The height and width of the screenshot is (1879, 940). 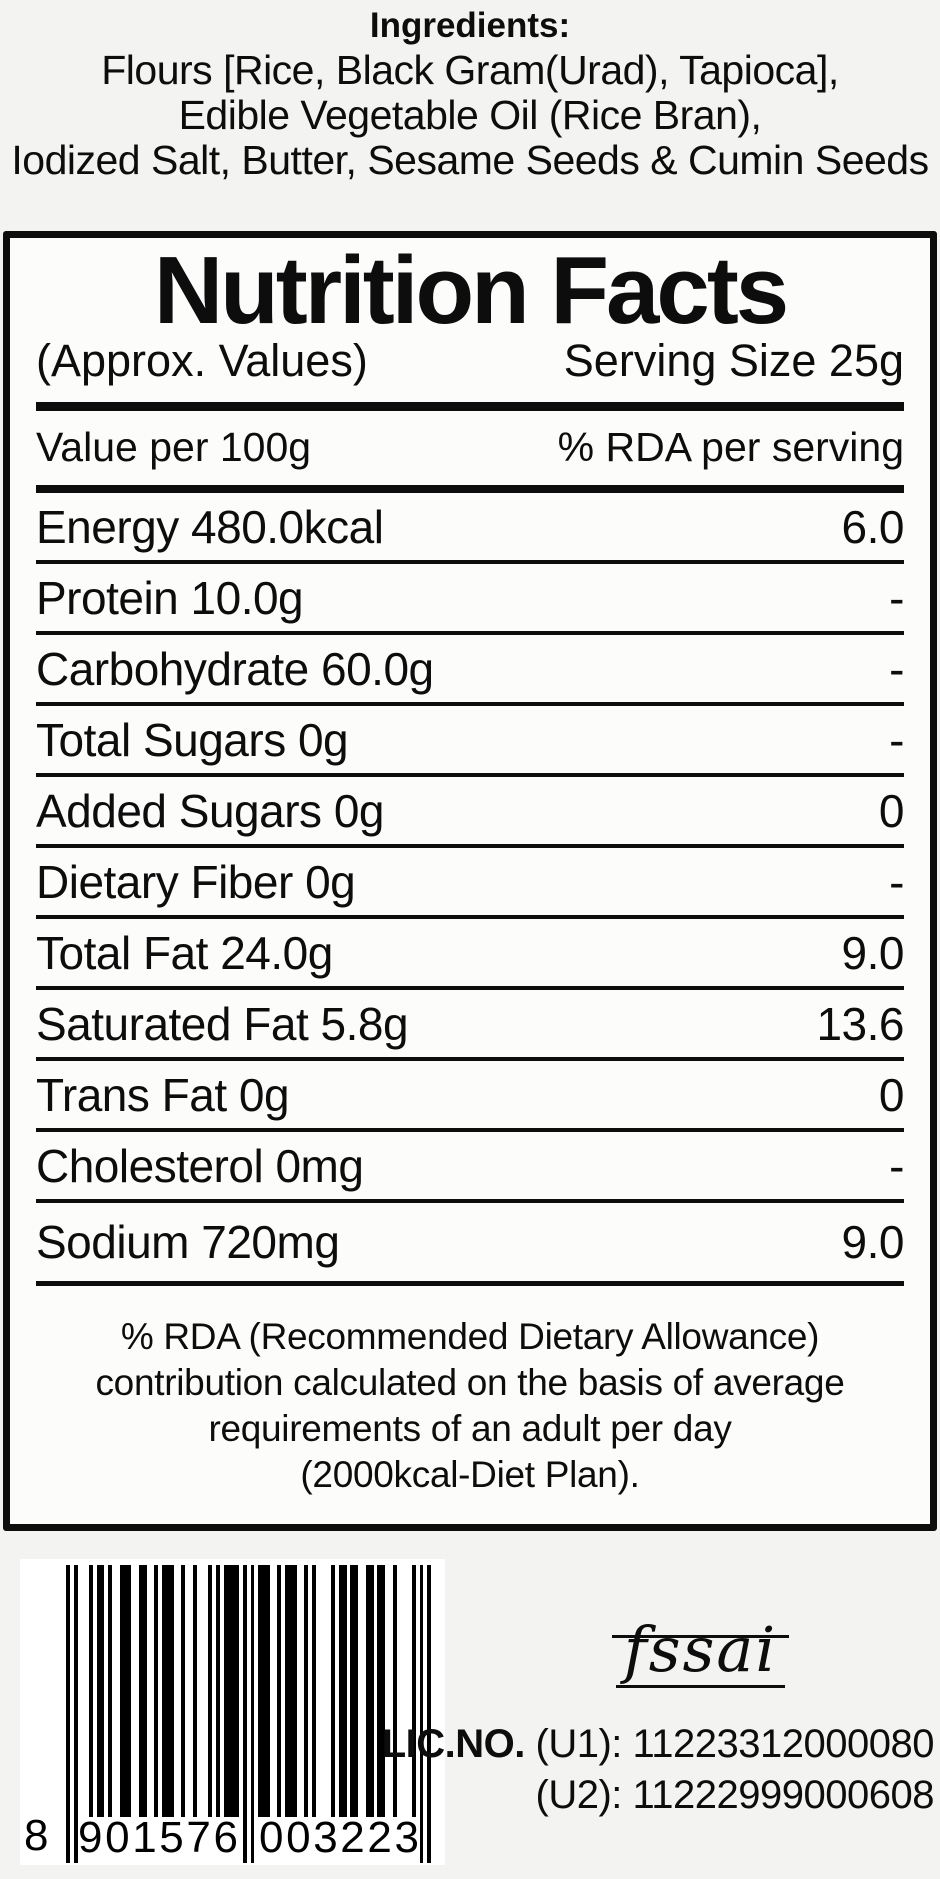 What do you see at coordinates (733, 361) in the screenshot?
I see `serving-size-label: Serving Size 25g` at bounding box center [733, 361].